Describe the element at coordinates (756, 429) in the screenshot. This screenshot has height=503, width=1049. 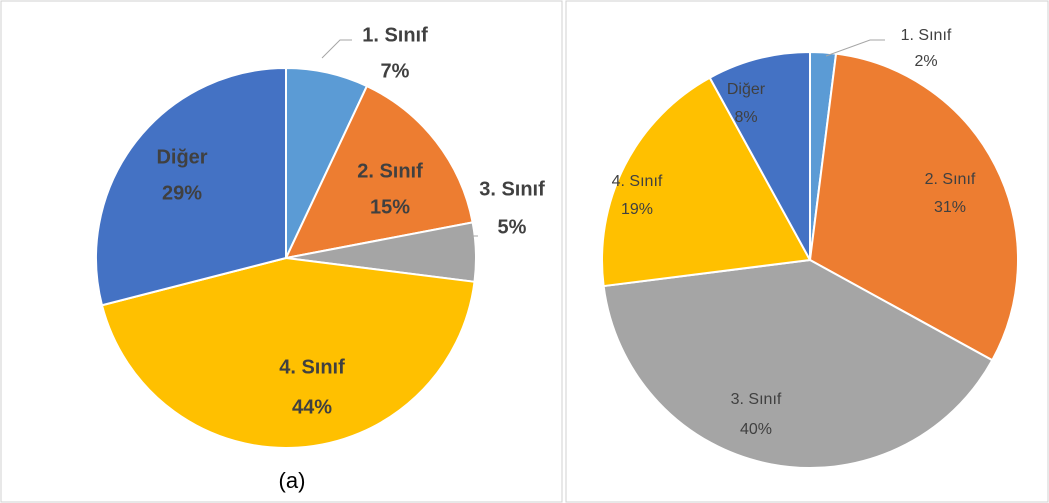
I see `slice-value-label: 40%` at that location.